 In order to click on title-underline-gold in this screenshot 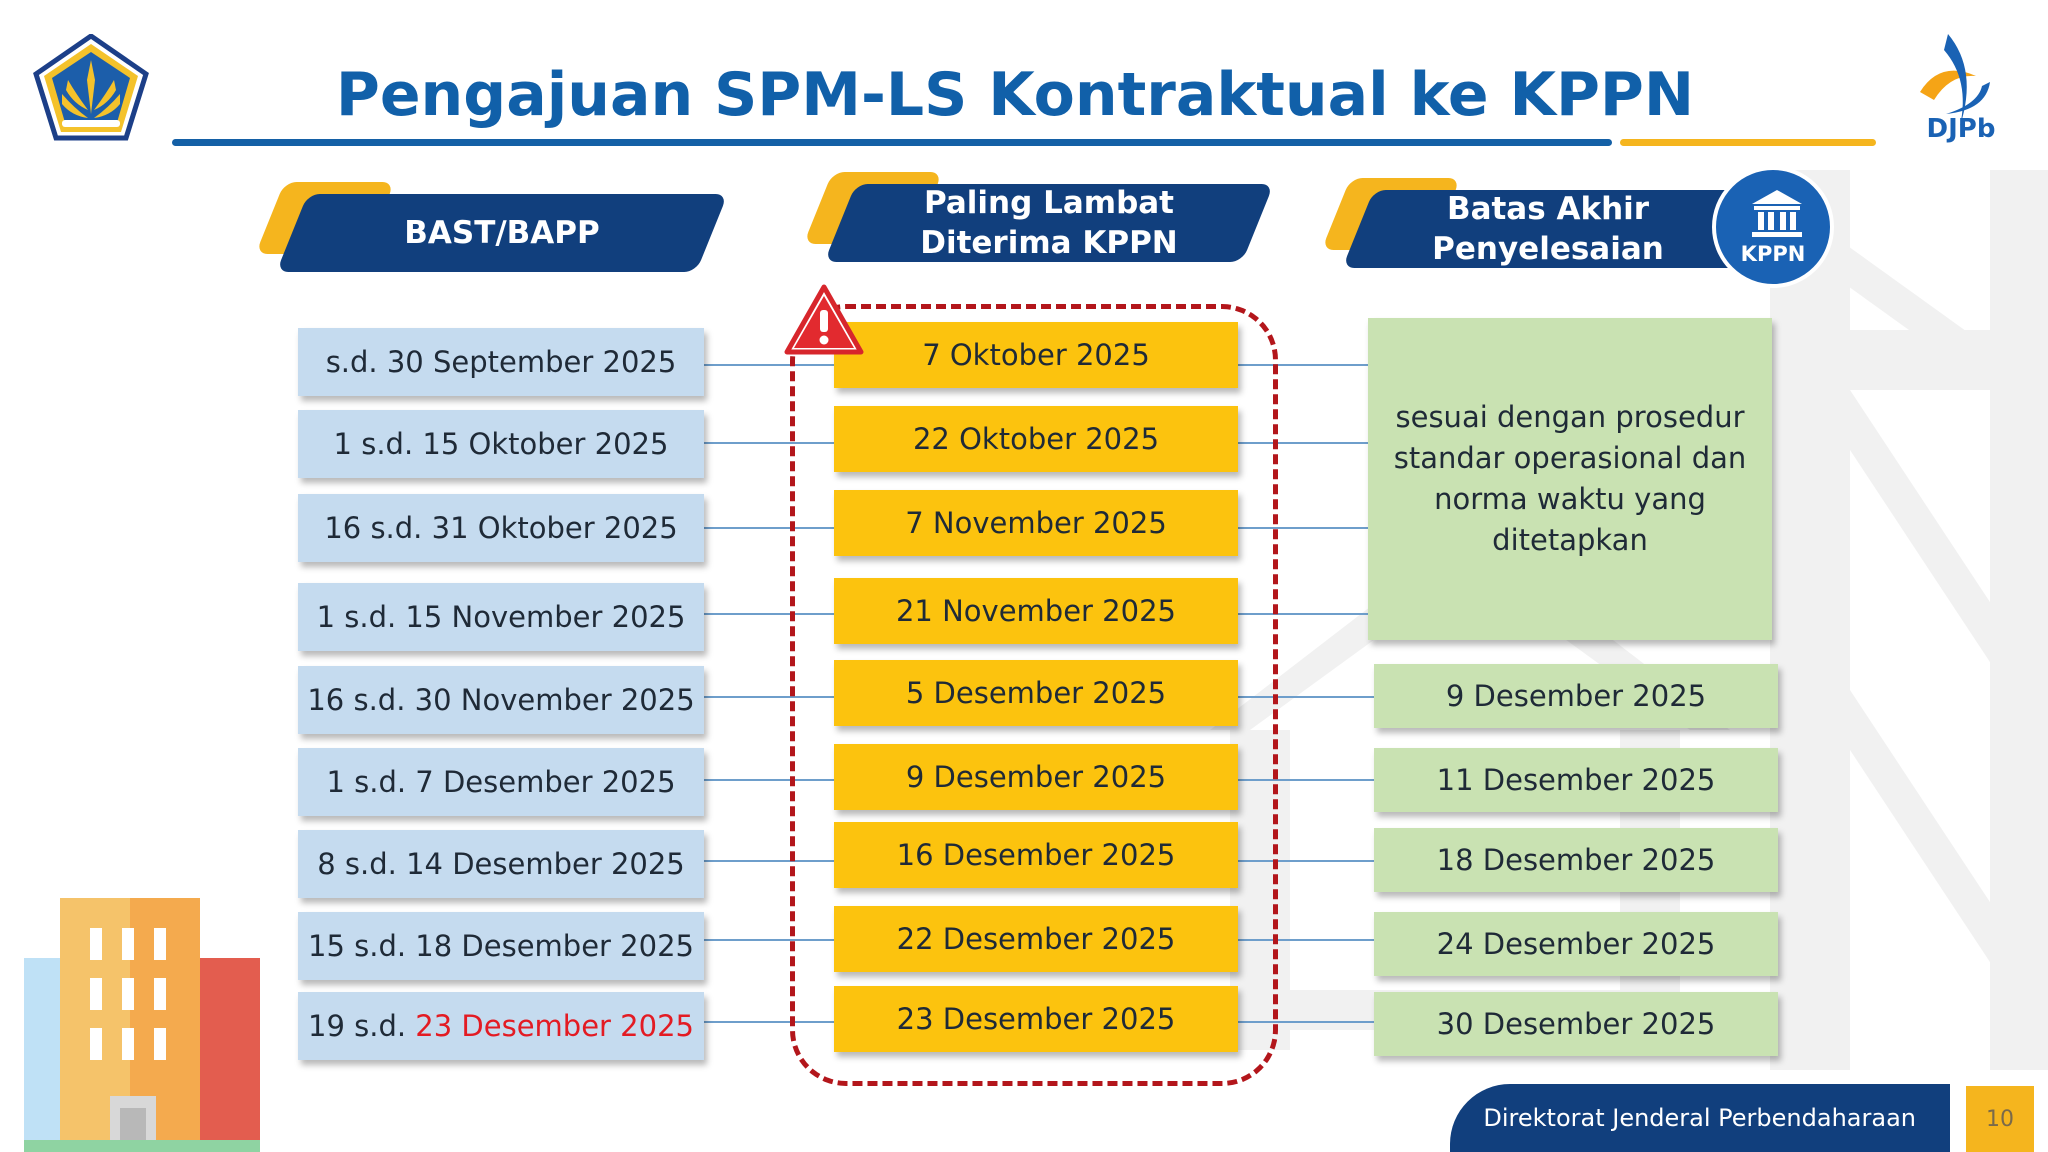, I will do `click(1748, 142)`.